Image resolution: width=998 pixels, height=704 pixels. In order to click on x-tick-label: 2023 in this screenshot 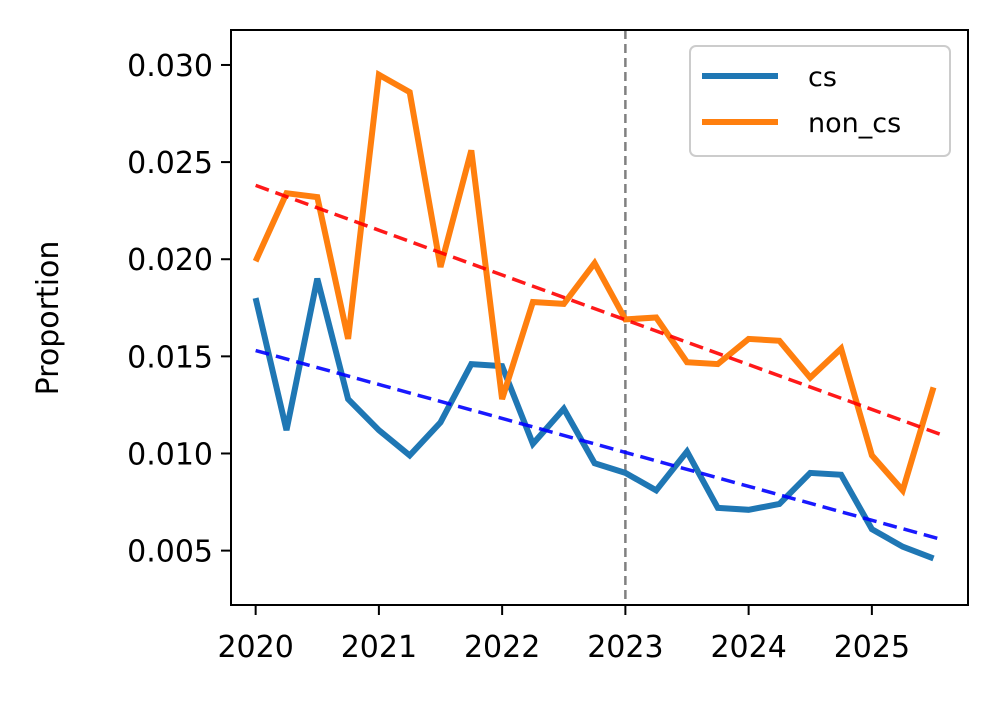, I will do `click(625, 647)`.